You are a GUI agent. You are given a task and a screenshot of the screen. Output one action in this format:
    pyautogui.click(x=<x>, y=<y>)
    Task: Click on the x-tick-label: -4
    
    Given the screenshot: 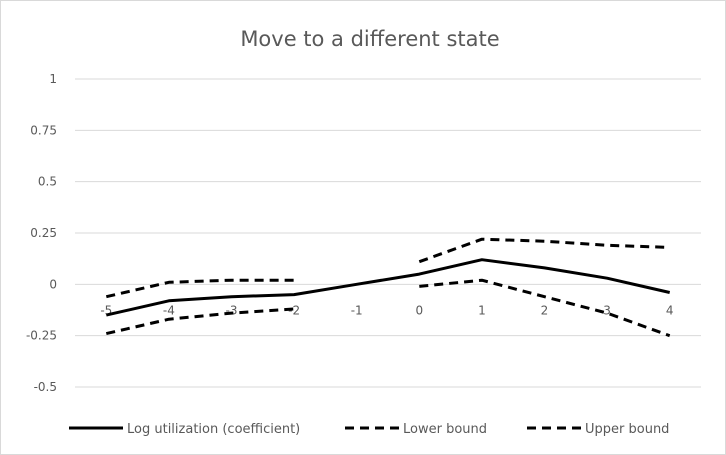 What is the action you would take?
    pyautogui.click(x=169, y=310)
    